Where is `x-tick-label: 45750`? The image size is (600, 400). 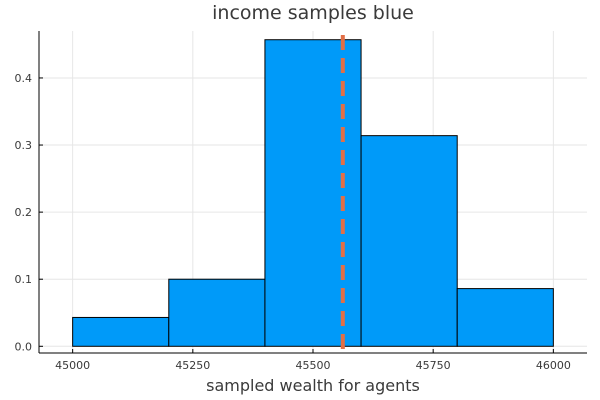 x-tick-label: 45750 is located at coordinates (433, 365).